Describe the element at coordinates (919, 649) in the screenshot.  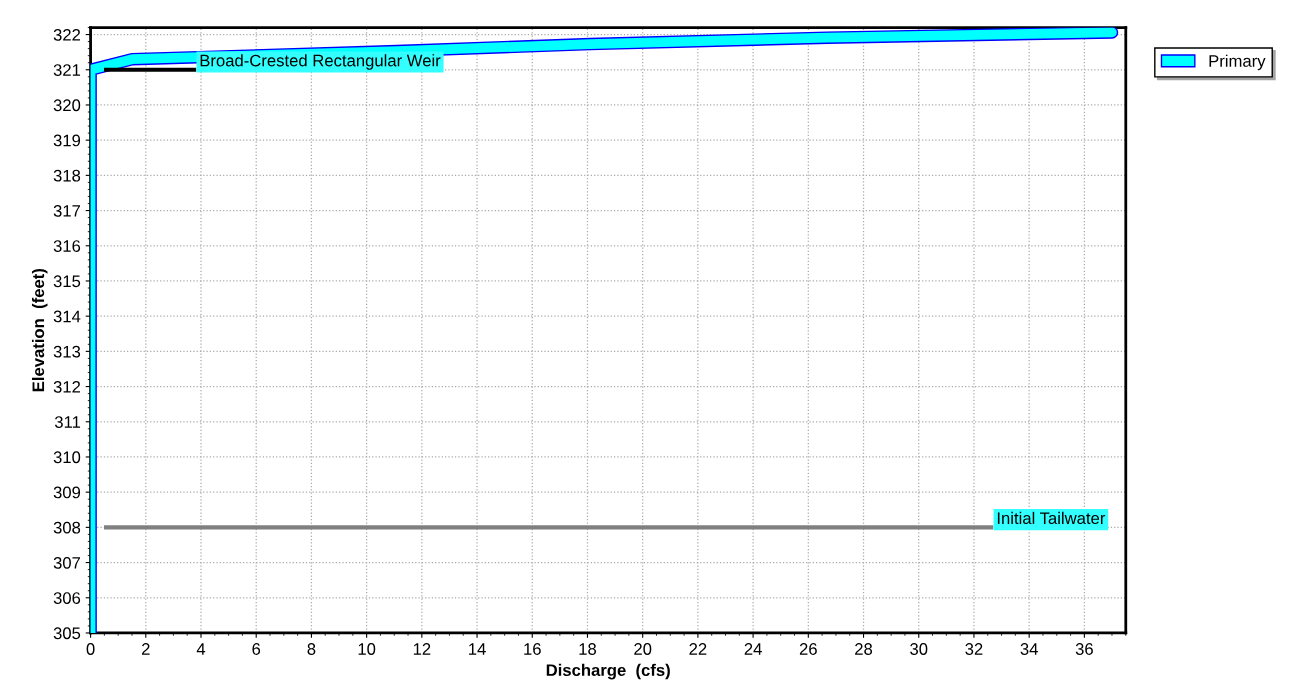
I see `x-tick-label: 30` at that location.